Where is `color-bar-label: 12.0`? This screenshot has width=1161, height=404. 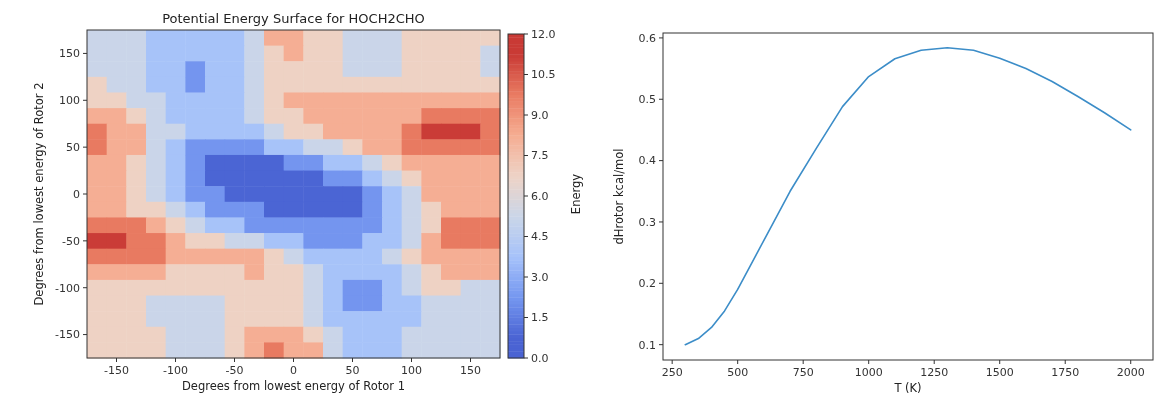 color-bar-label: 12.0 is located at coordinates (543, 34).